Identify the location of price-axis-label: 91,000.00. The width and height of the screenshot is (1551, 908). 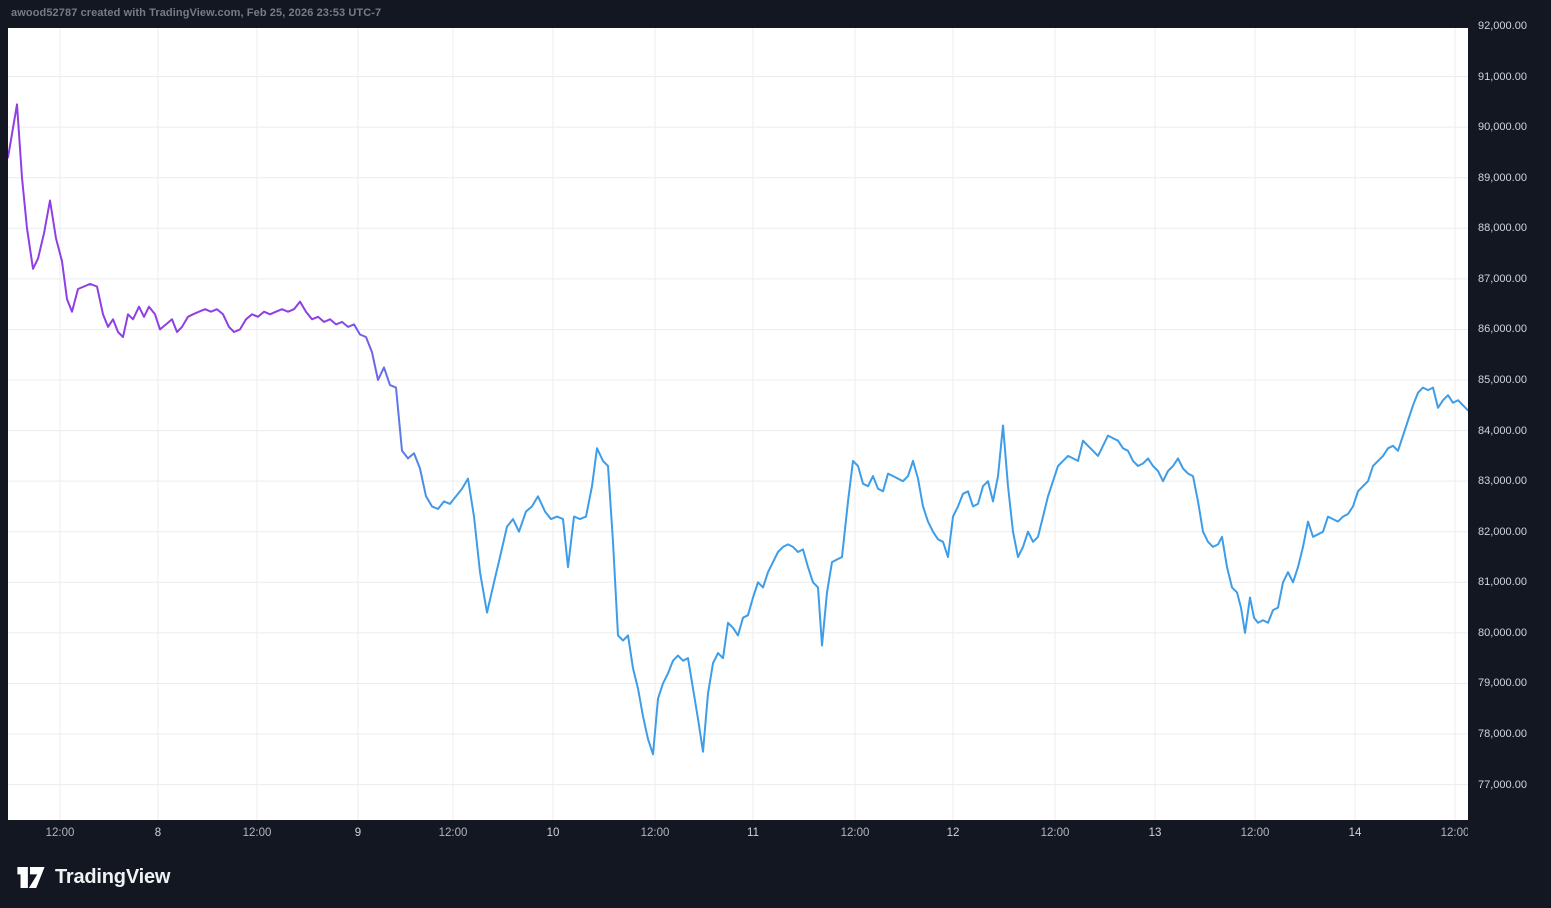
(1502, 76).